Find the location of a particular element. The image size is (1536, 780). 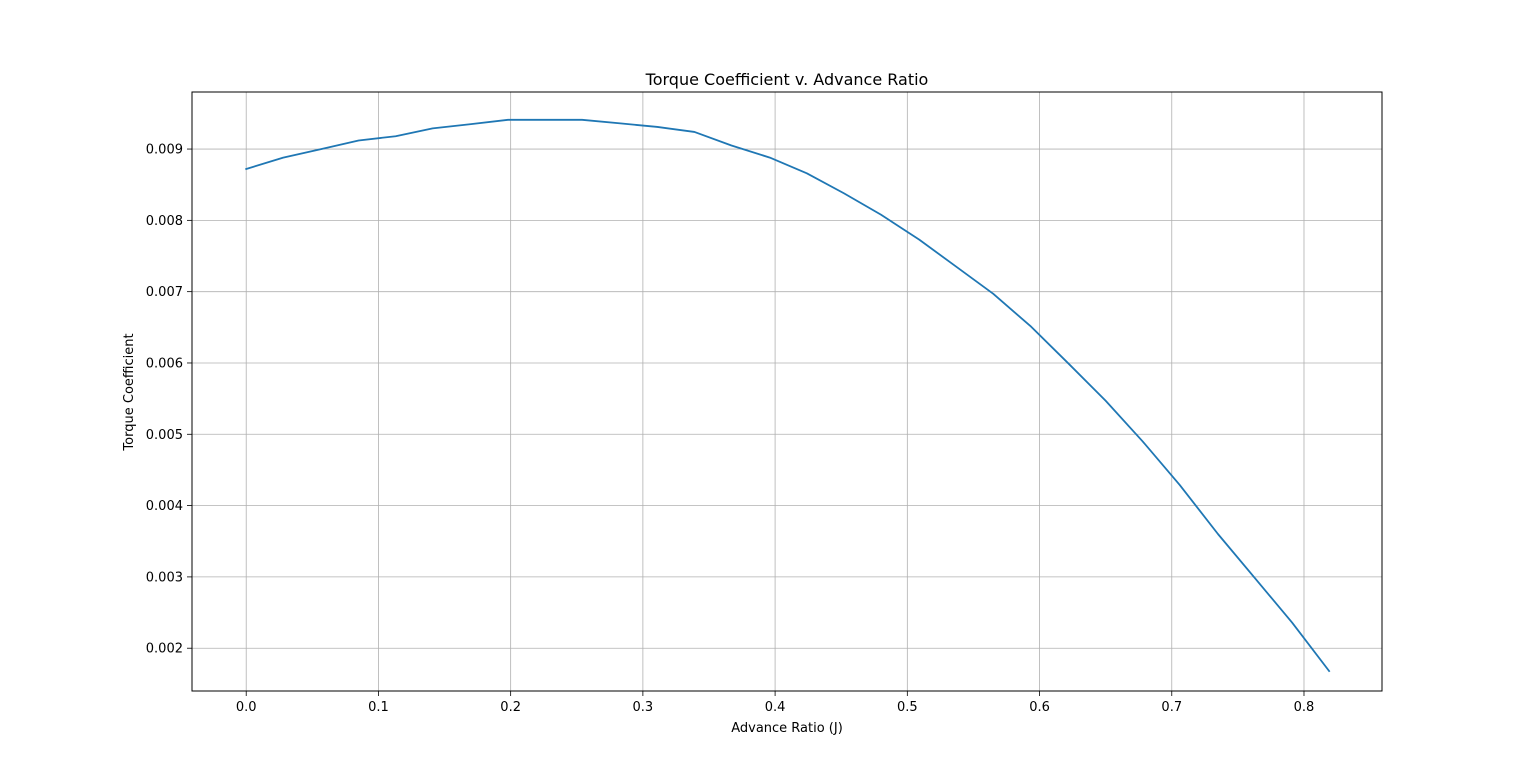

y-tick-label: 0.008 is located at coordinates (164, 221).